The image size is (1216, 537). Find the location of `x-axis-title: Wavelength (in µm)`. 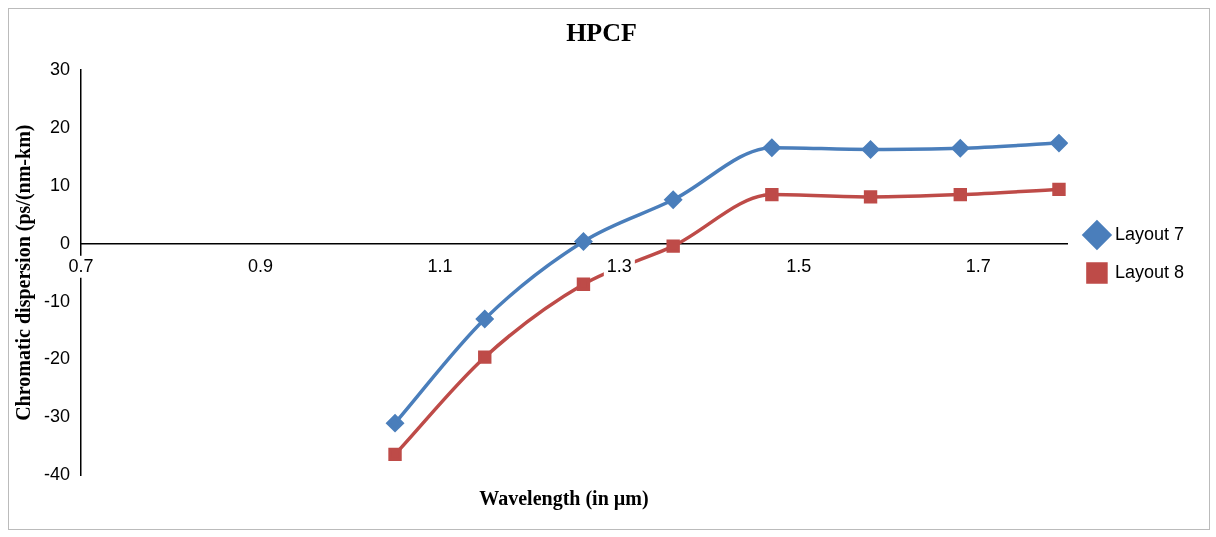

x-axis-title: Wavelength (in µm) is located at coordinates (564, 498).